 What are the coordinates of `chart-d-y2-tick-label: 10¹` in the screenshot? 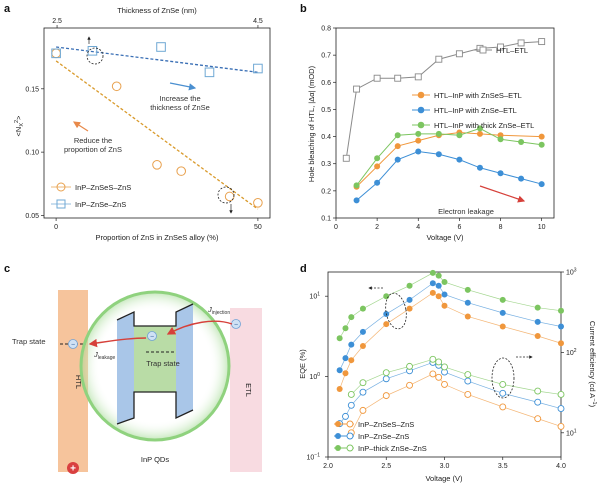 It's located at (571, 432).